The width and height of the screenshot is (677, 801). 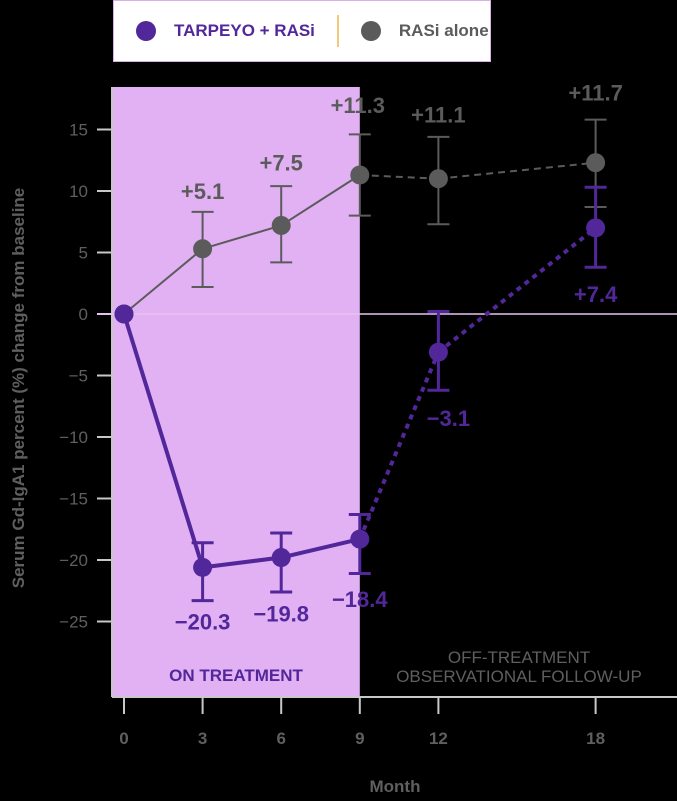 What do you see at coordinates (337, 31) in the screenshot?
I see `legend-separator` at bounding box center [337, 31].